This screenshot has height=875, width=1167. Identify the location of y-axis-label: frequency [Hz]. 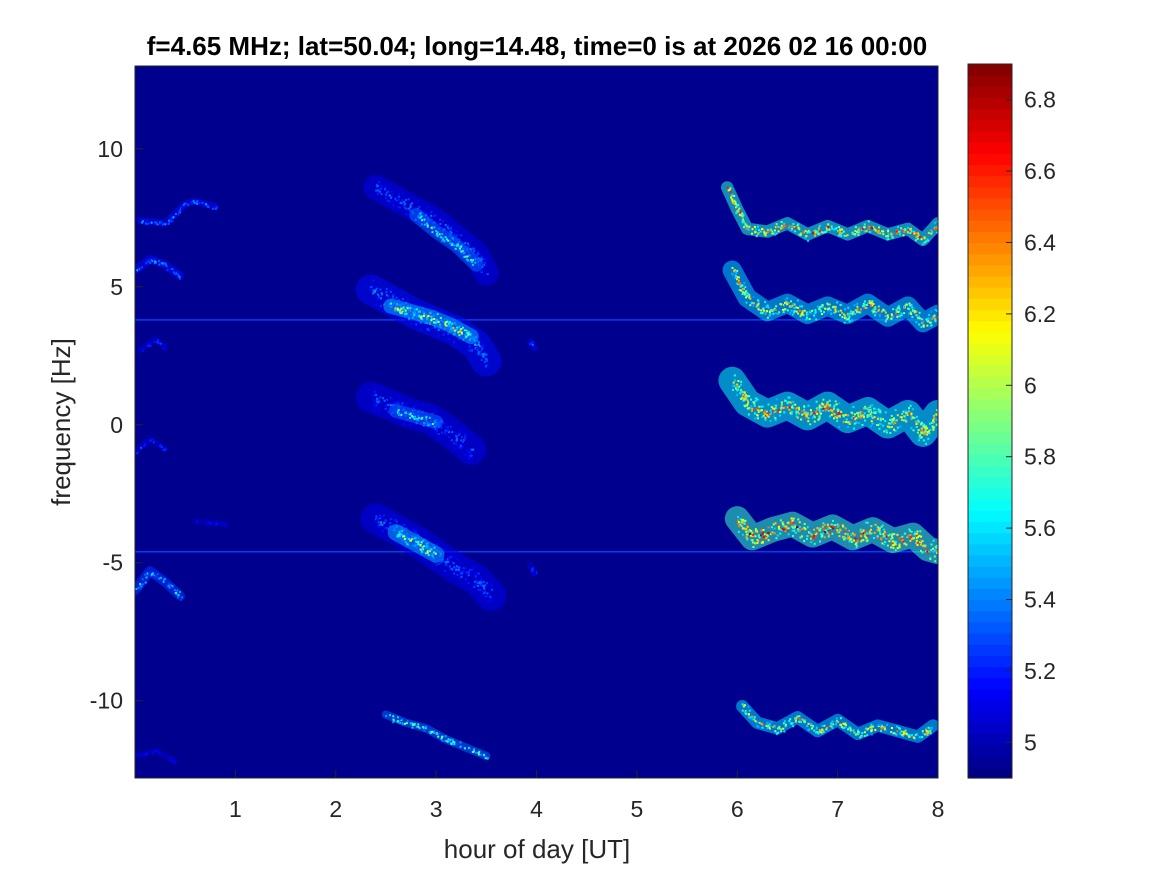
(61, 422).